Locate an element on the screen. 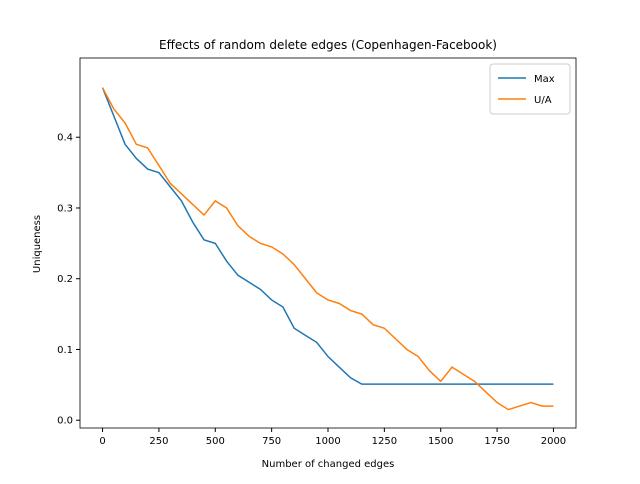  y-axis-label: Uniqueness is located at coordinates (37, 244).